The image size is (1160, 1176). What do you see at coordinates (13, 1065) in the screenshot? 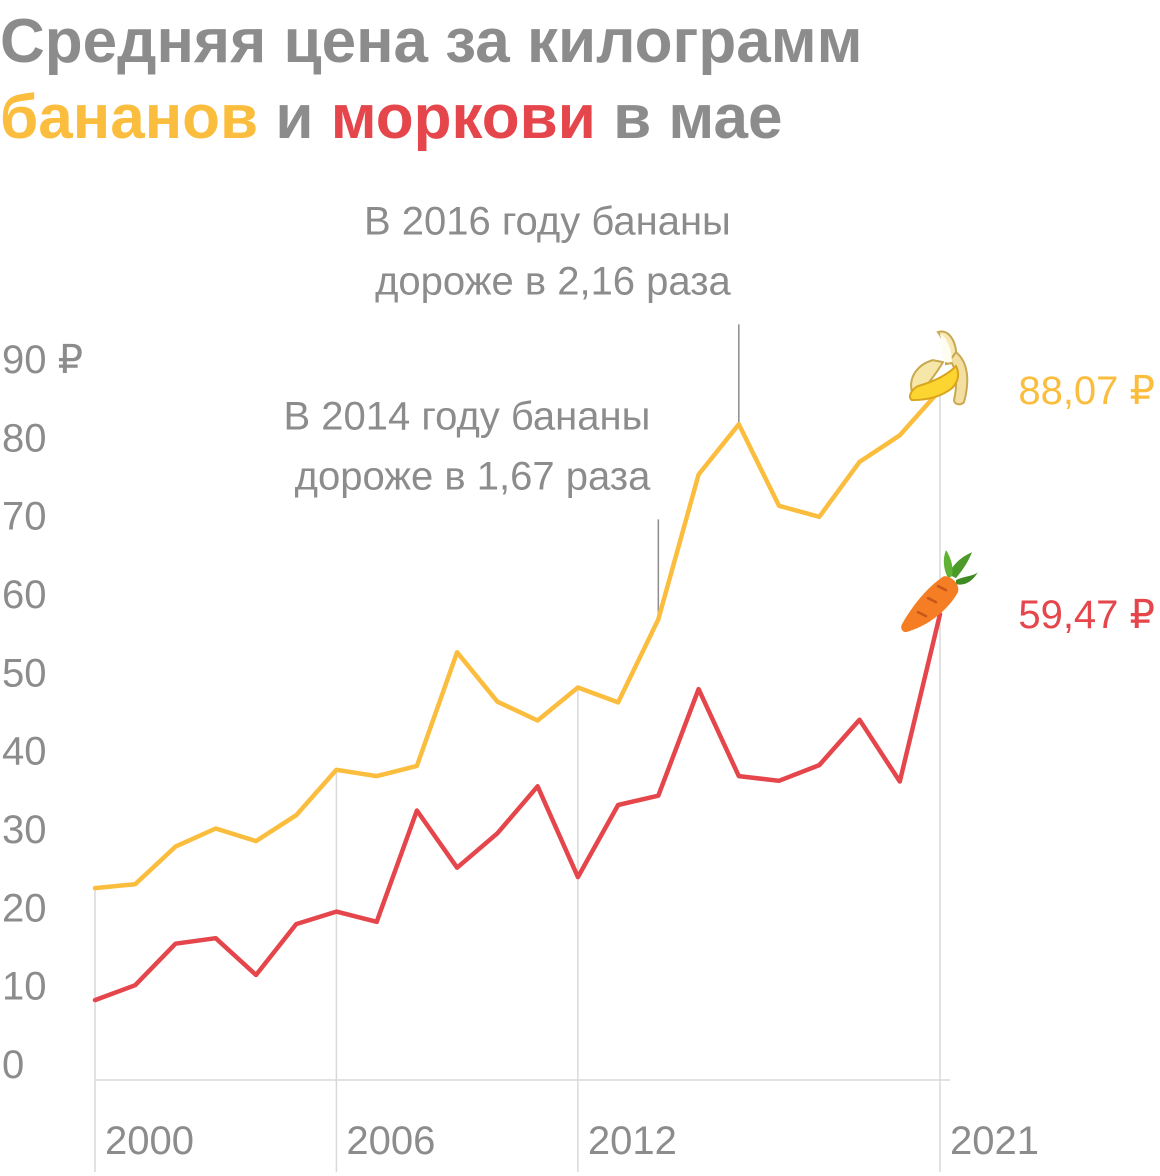
I see `y-tick-label: 0` at bounding box center [13, 1065].